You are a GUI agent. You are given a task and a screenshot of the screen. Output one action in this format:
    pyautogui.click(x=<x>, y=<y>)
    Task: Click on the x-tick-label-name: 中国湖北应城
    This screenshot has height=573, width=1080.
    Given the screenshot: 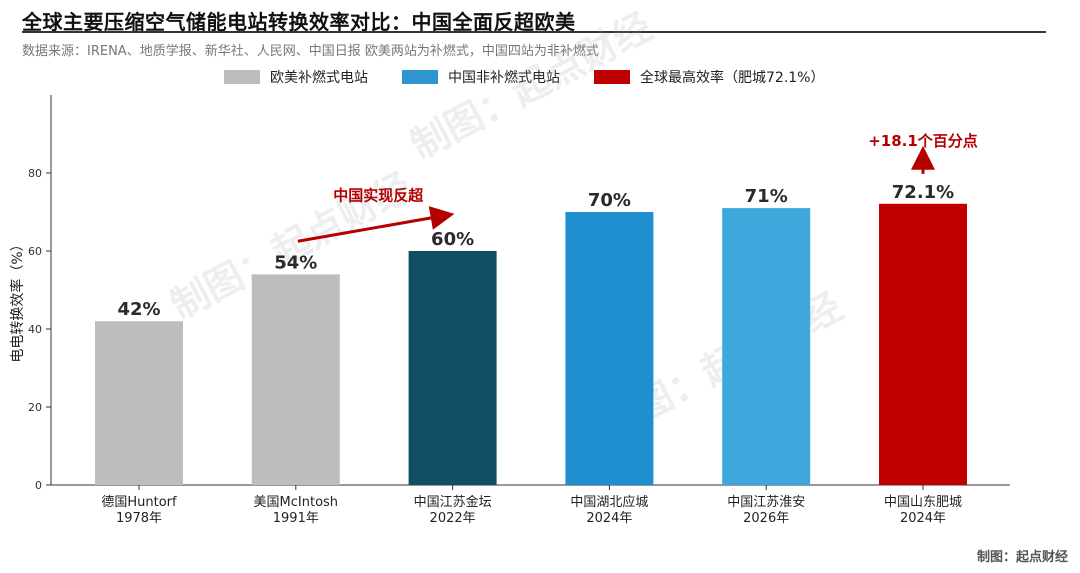 What is the action you would take?
    pyautogui.click(x=609, y=502)
    